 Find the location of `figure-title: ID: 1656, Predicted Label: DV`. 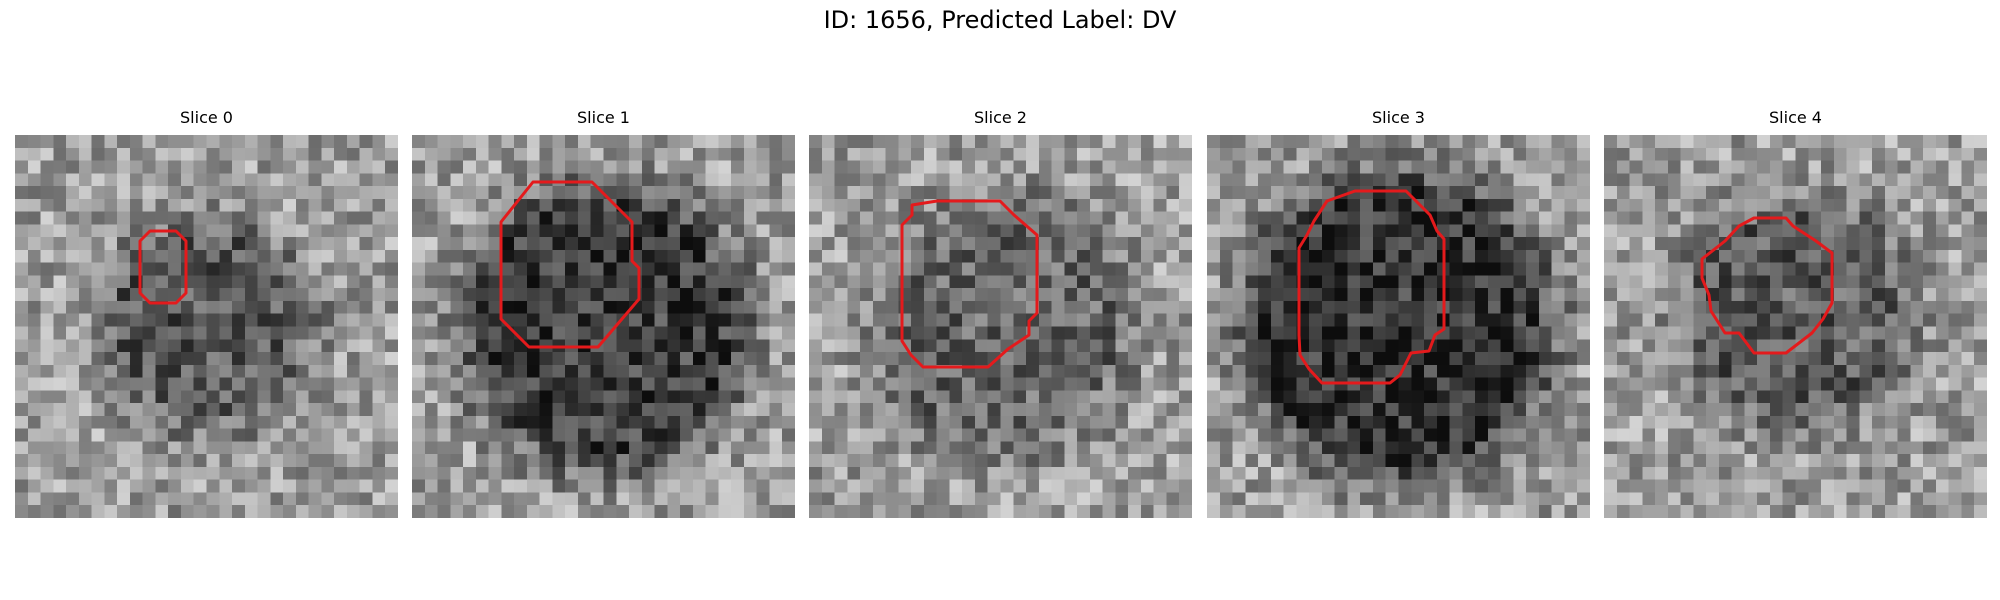

figure-title: ID: 1656, Predicted Label: DV is located at coordinates (1000, 20).